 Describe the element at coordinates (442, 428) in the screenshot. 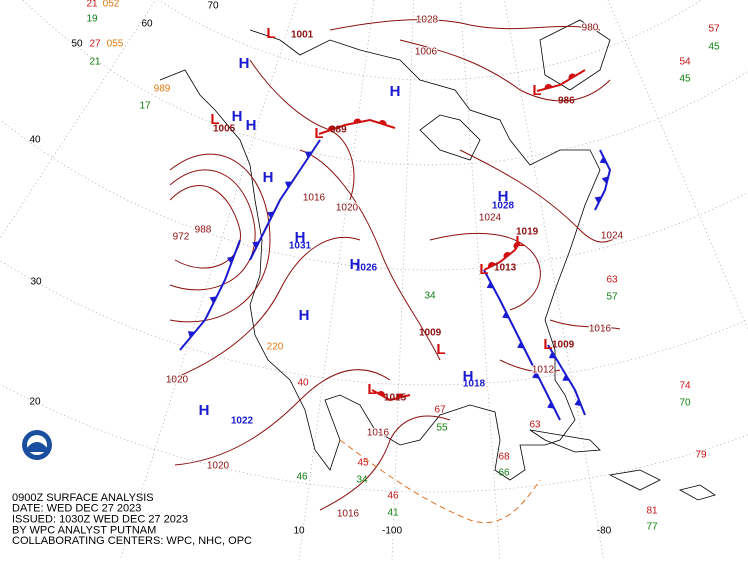

I see `dewpoint: 55` at that location.